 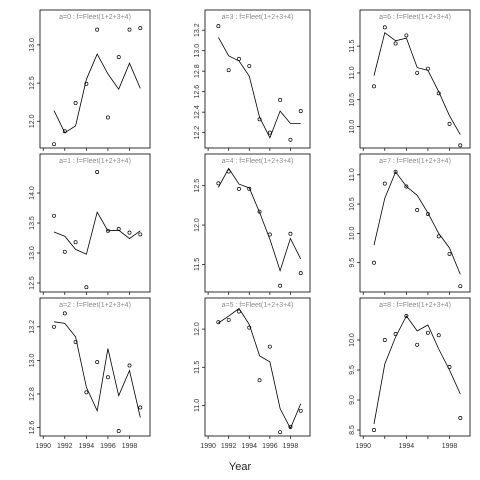 I want to click on panel-3: a=1 : f=Fleet(1+2+3+4) 12.5 13.0 13.5 14.0, so click(x=90, y=224).